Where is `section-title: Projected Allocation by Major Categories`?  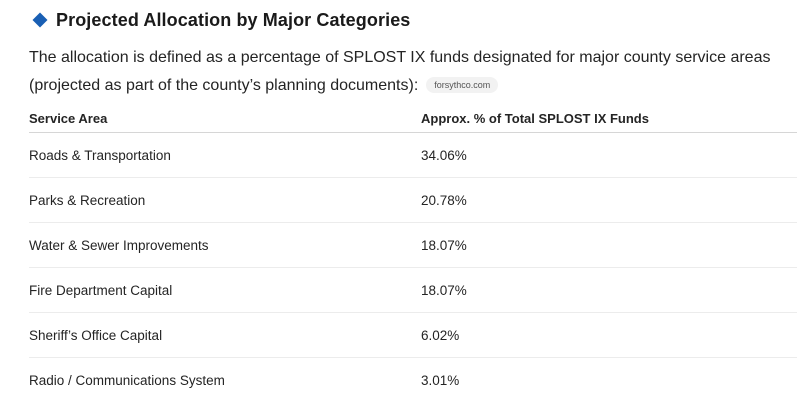
section-title: Projected Allocation by Major Categories is located at coordinates (233, 19).